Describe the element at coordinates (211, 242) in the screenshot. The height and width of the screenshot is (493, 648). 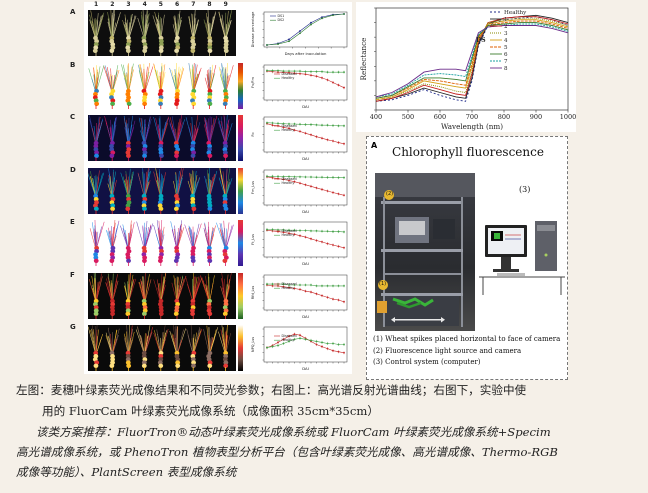
I see `figure-row-e: E Ft_Lss DAI Diseased Healthy` at that location.